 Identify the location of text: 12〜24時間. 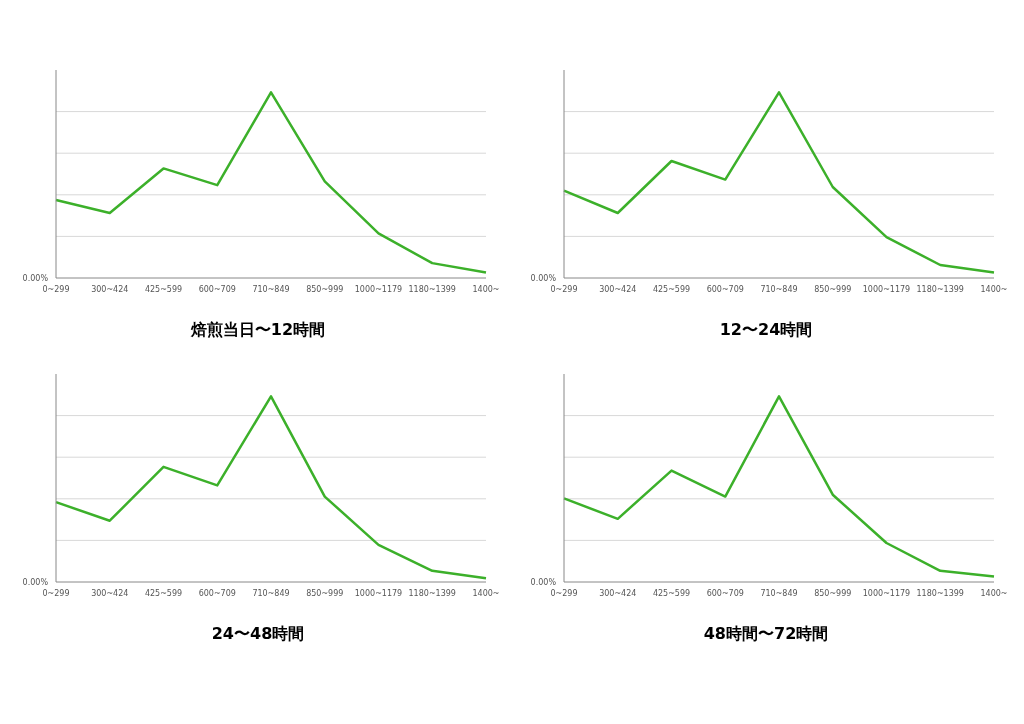
(766, 330).